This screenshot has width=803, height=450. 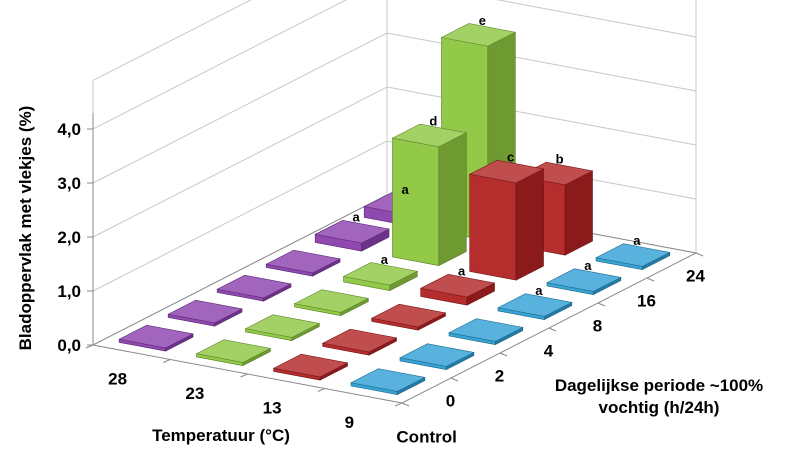 I want to click on y-tick-label: 0,0, so click(x=69, y=345).